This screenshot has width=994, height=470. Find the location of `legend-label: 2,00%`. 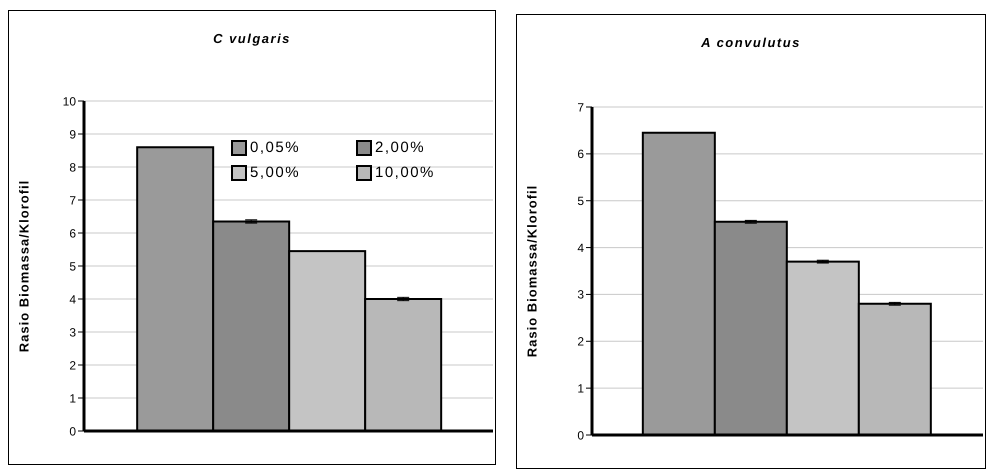

legend-label: 2,00% is located at coordinates (400, 147).